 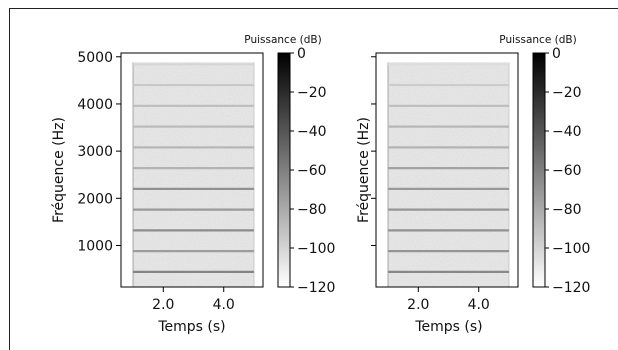 What do you see at coordinates (95, 152) in the screenshot?
I see `y-tick-label-1-3000: 3000` at bounding box center [95, 152].